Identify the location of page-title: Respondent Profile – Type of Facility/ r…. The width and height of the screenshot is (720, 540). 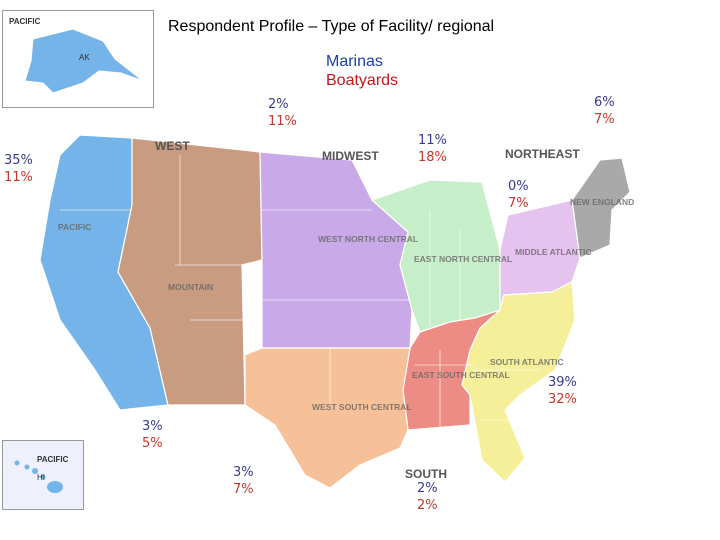
(331, 26).